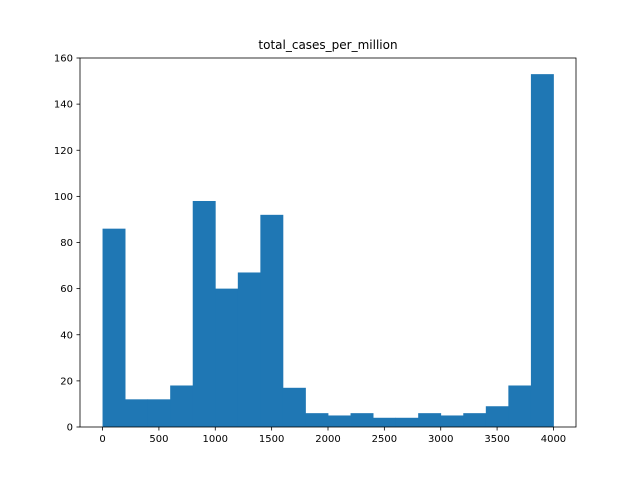 This screenshot has width=640, height=480. I want to click on x-tick-label-6: 3000, so click(440, 439).